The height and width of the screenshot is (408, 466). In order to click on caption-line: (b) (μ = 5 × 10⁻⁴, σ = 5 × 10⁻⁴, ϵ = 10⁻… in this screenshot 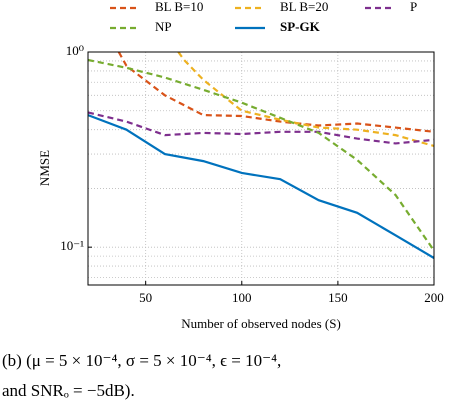, I will do `click(141, 360)`.